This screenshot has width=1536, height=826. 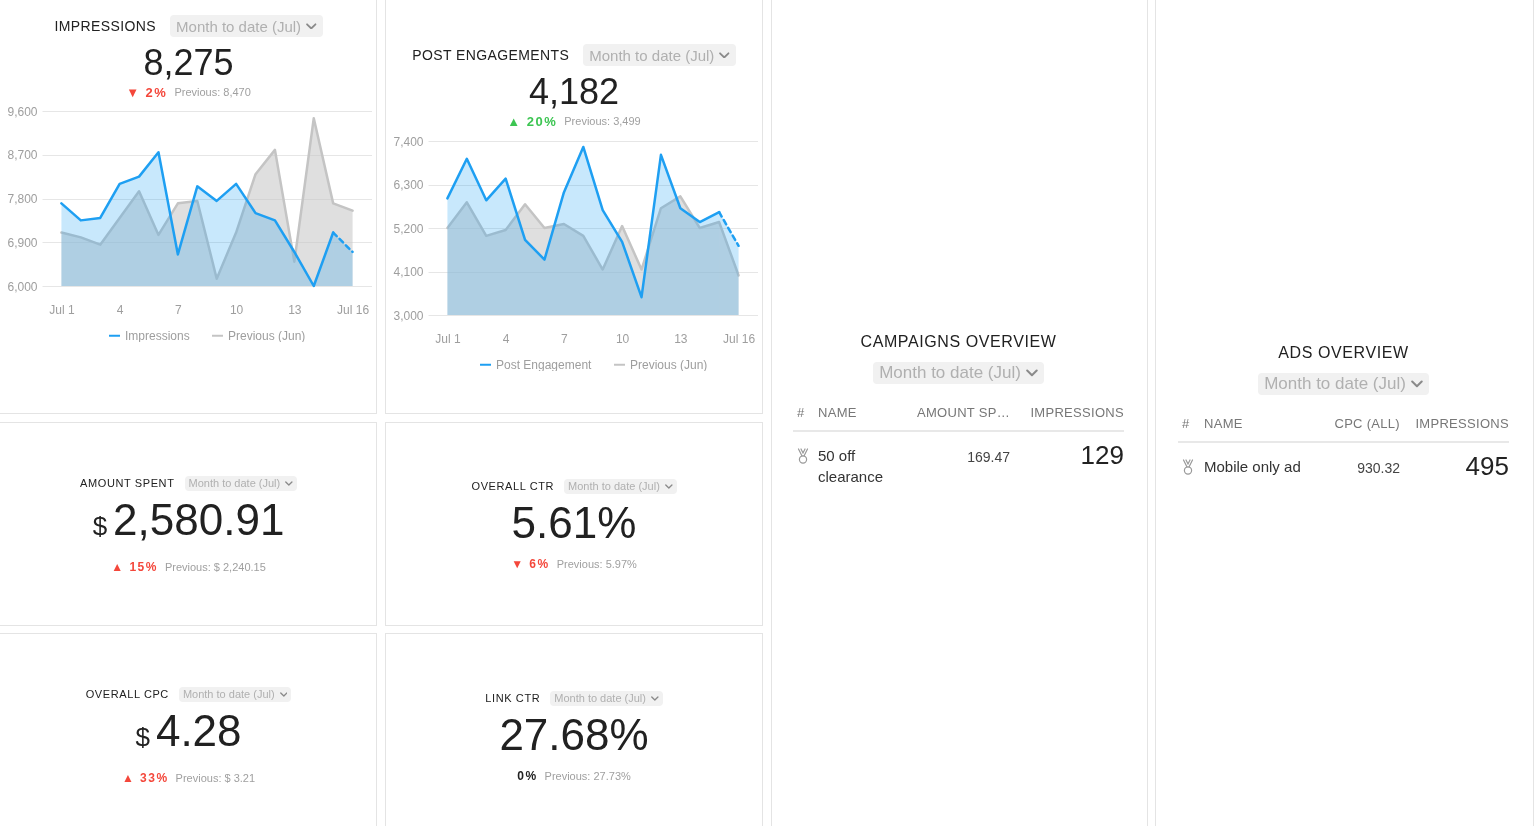 I want to click on text: 495, so click(x=1486, y=465).